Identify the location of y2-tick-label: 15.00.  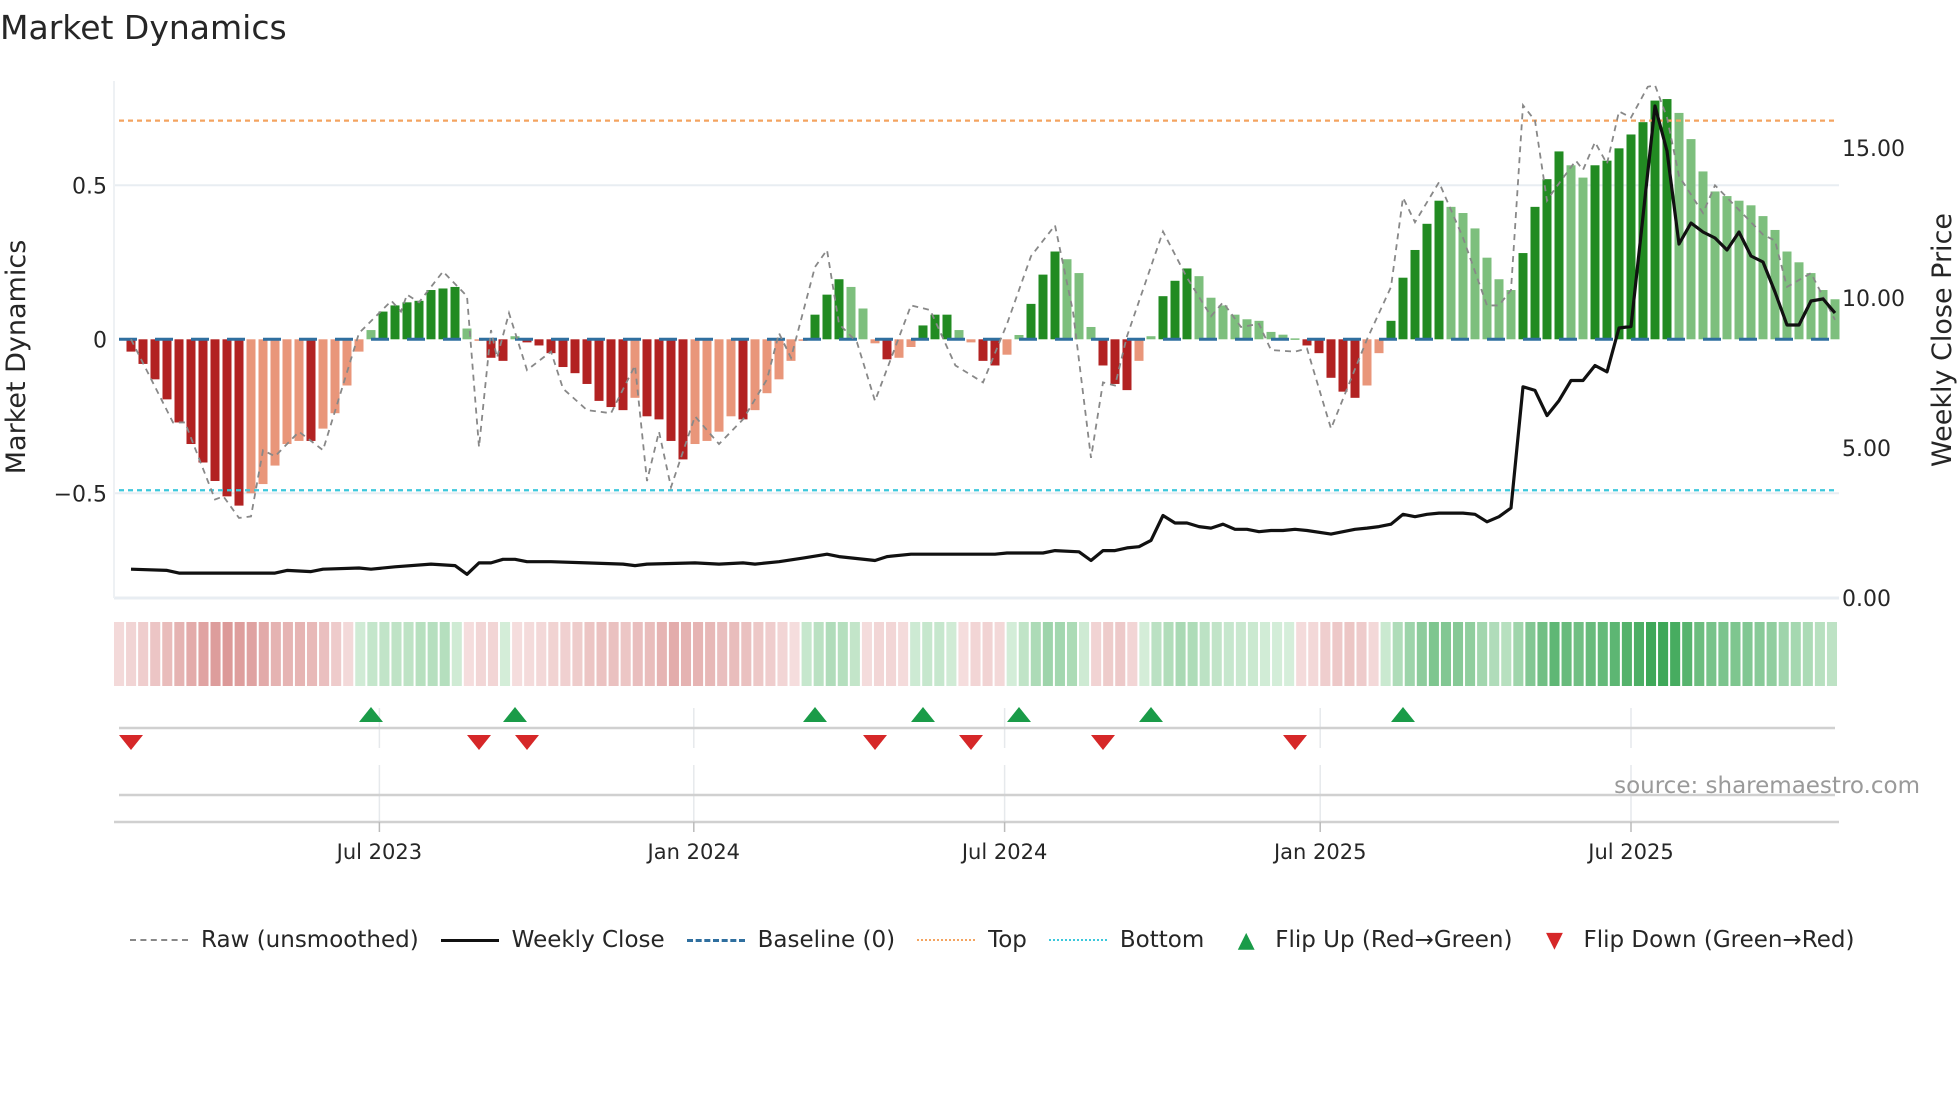
(1873, 149).